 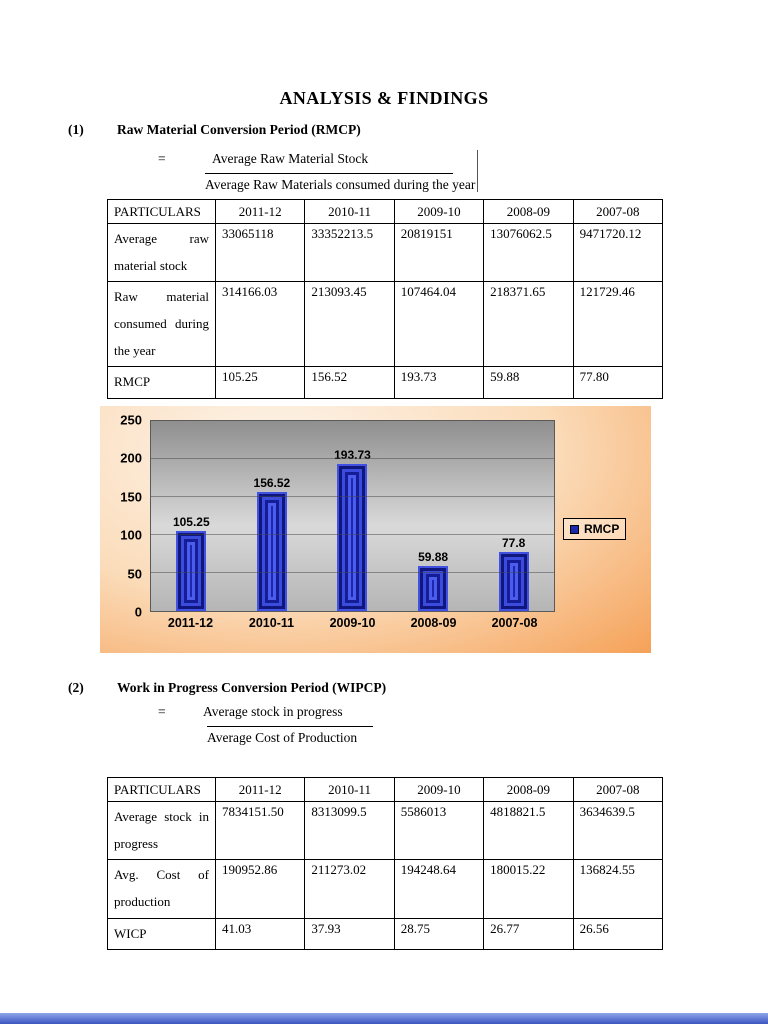 I want to click on bar-slot: 77.8, so click(x=513, y=516).